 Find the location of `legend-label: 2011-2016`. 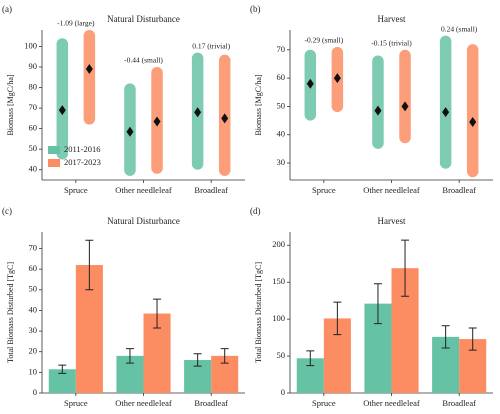

legend-label: 2011-2016 is located at coordinates (82, 149).